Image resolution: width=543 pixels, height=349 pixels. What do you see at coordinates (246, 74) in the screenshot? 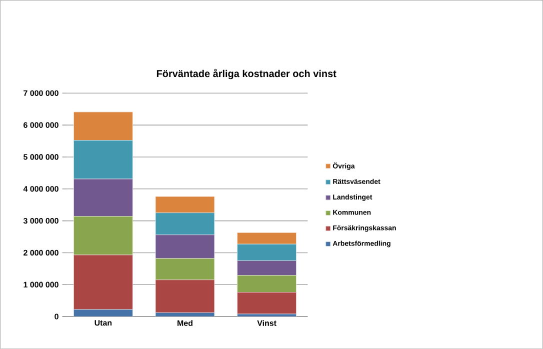
I see `chart-title: Förväntade årliga kostnader och vinst` at bounding box center [246, 74].